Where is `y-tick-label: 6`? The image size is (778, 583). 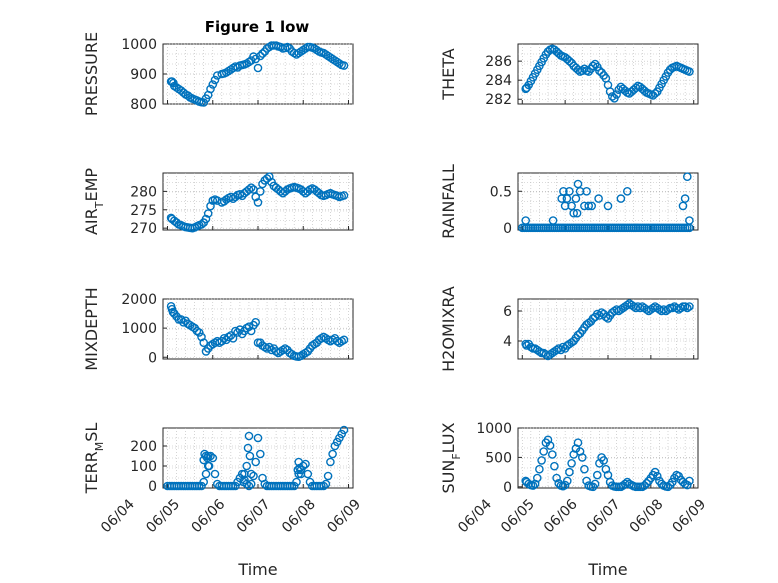 y-tick-label: 6 is located at coordinates (507, 312).